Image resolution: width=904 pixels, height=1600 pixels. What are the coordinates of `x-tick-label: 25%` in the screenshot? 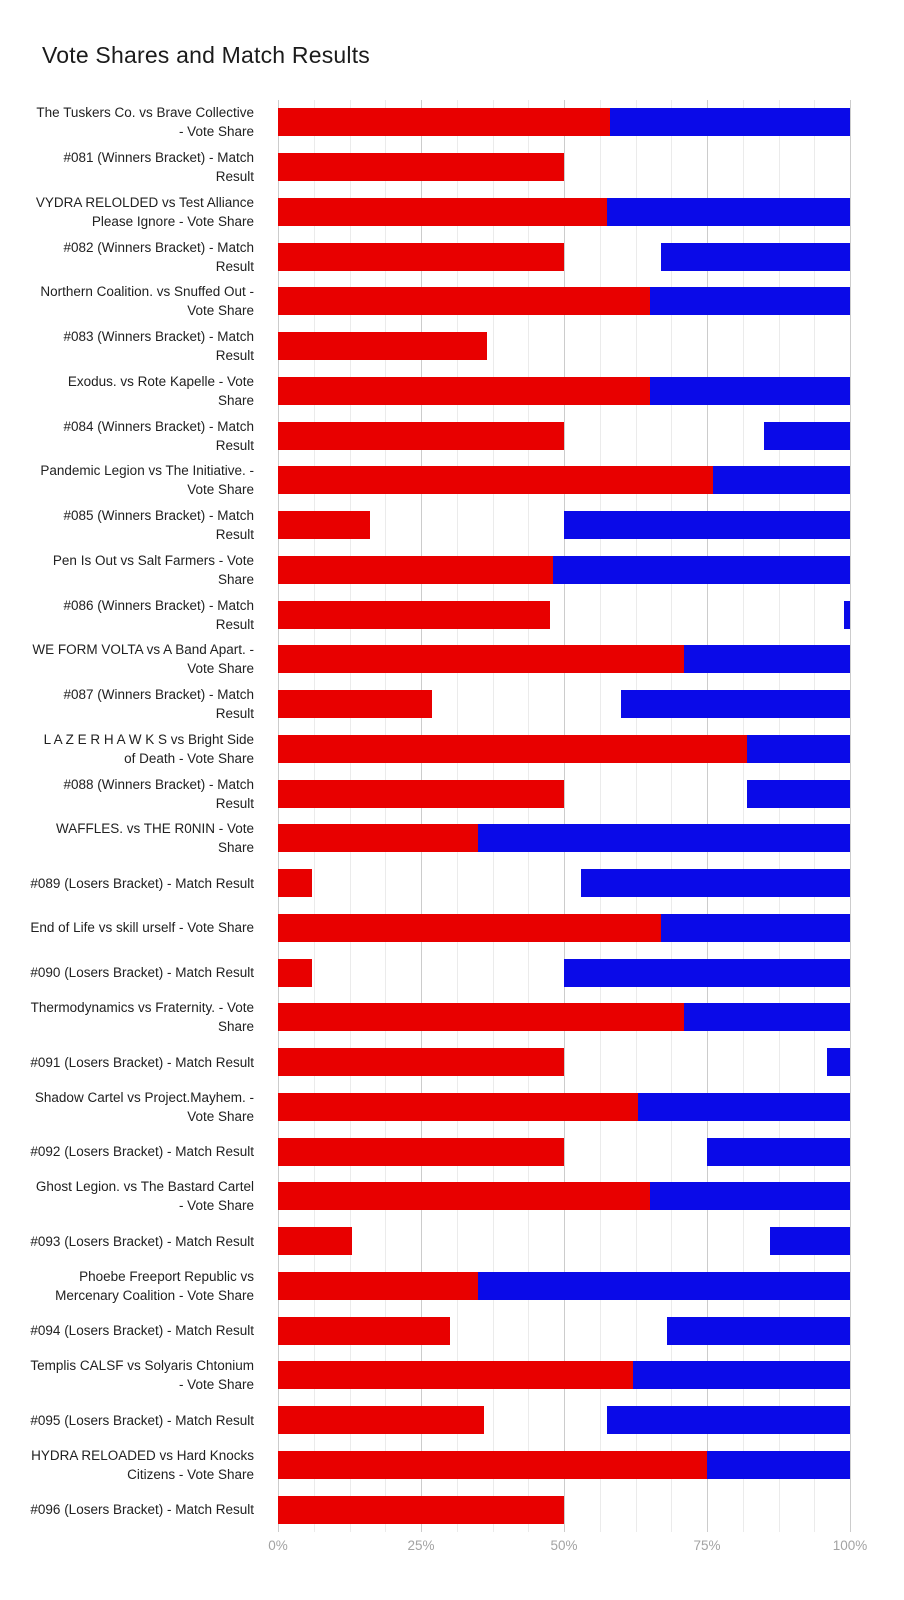 It's located at (421, 1545).